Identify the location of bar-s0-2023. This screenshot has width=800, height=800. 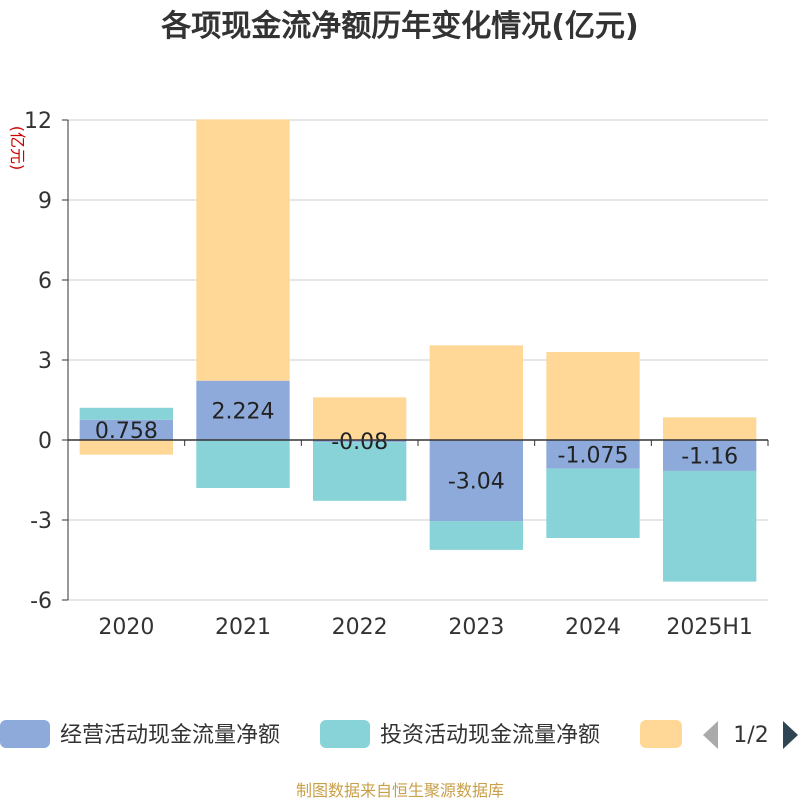
(476, 481).